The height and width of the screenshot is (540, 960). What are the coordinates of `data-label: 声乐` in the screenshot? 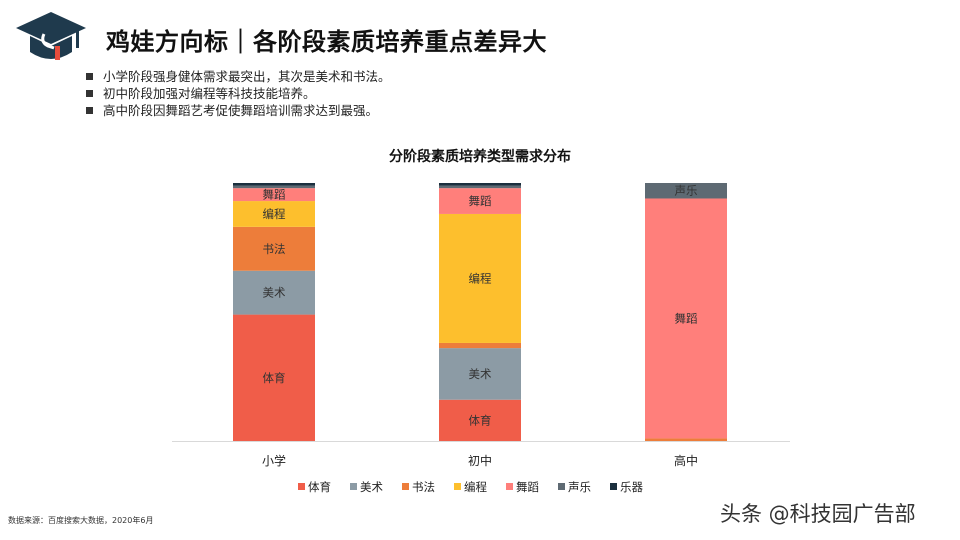 It's located at (686, 191).